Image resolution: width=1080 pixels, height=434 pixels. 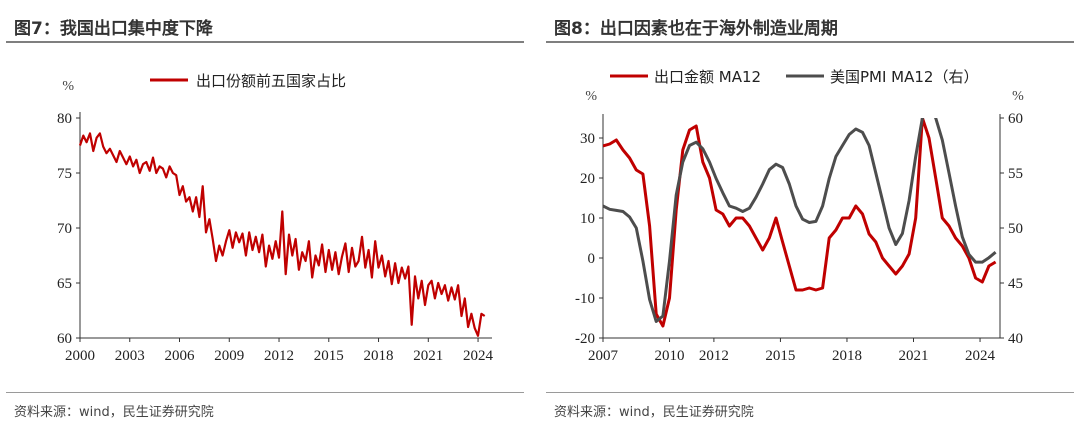 I want to click on y-unit-left: %, so click(x=591, y=96).